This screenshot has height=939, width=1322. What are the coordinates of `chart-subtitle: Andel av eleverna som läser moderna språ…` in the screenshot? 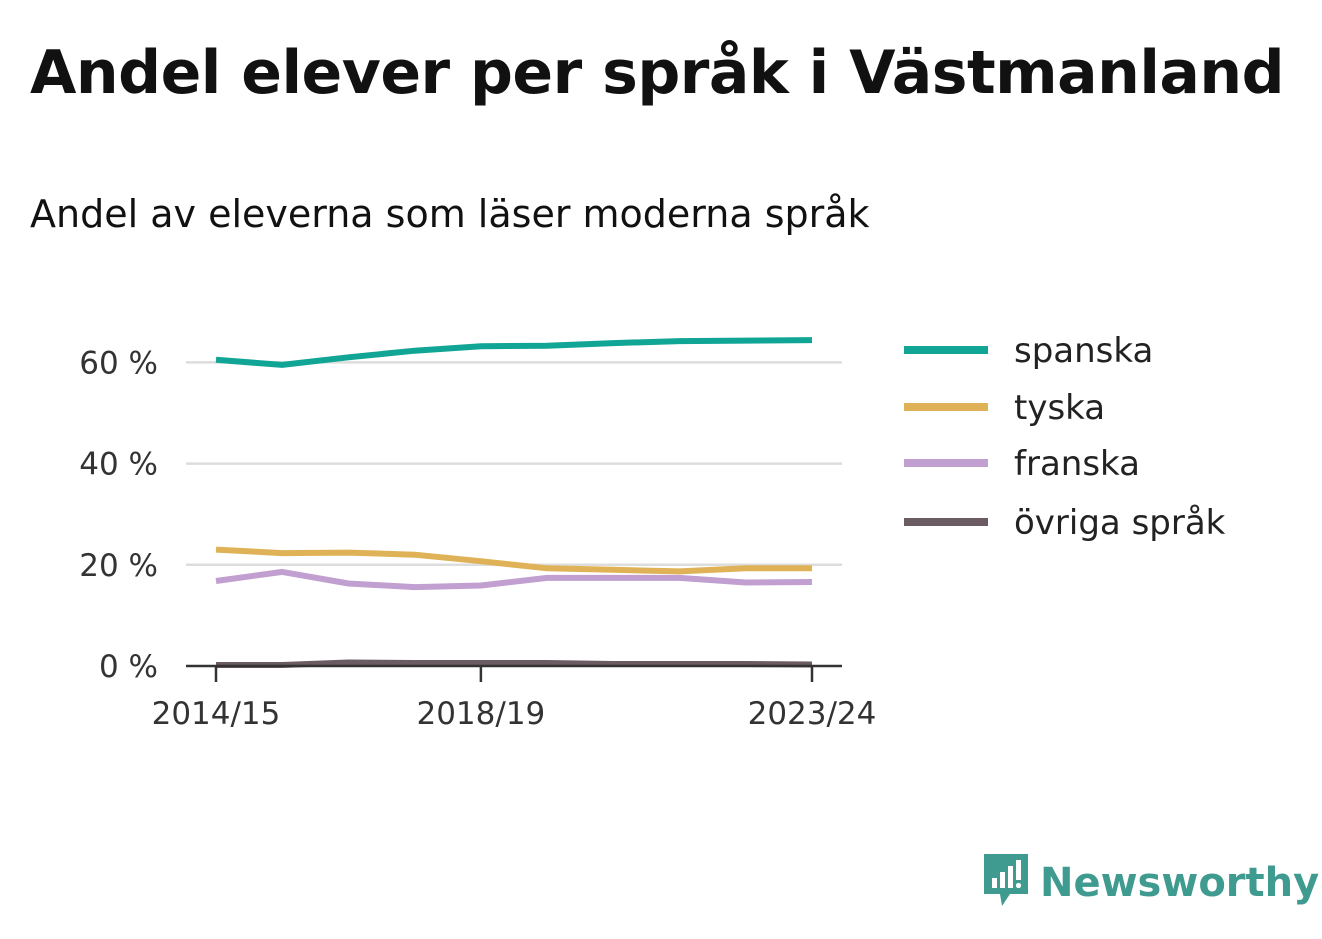 It's located at (450, 214).